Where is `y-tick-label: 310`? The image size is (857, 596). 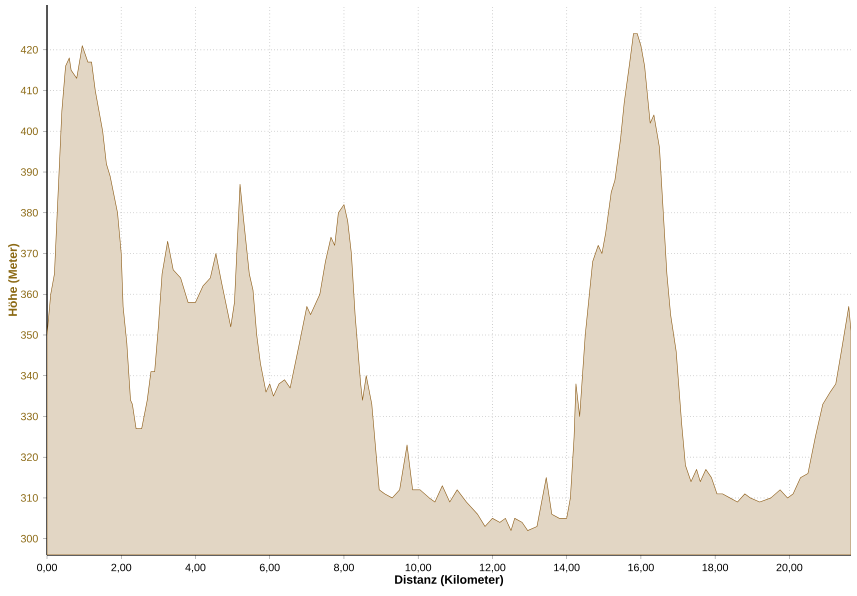 y-tick-label: 310 is located at coordinates (29, 498).